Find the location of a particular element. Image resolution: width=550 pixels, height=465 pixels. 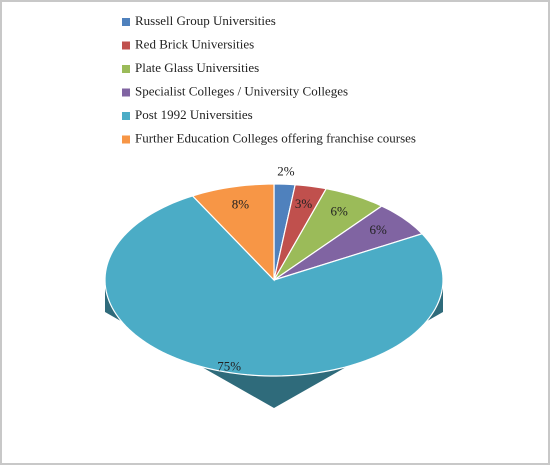

legend-label: Russell Group Universities is located at coordinates (205, 20).